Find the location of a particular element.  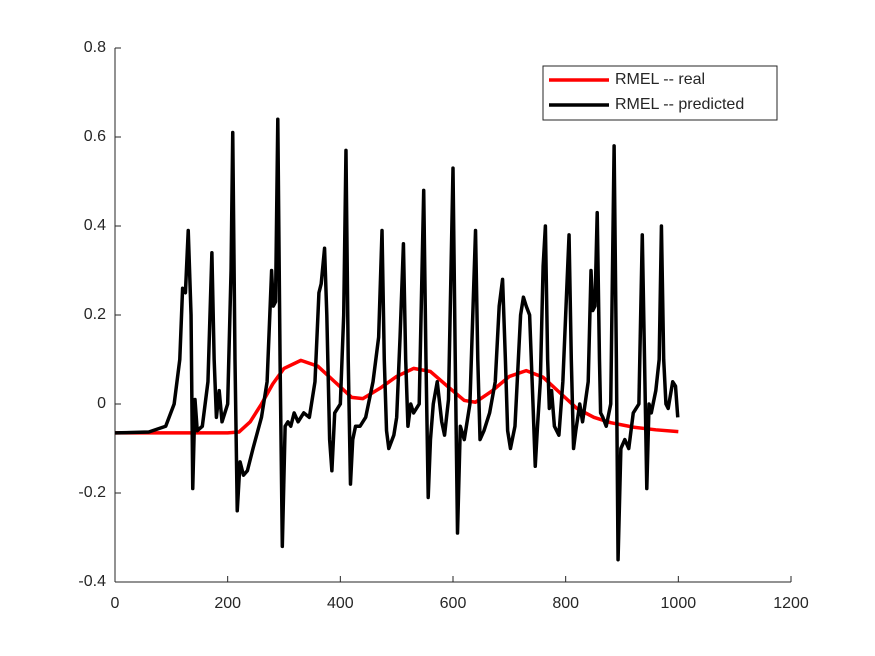

y-tick-label: -0.4 is located at coordinates (92, 581).